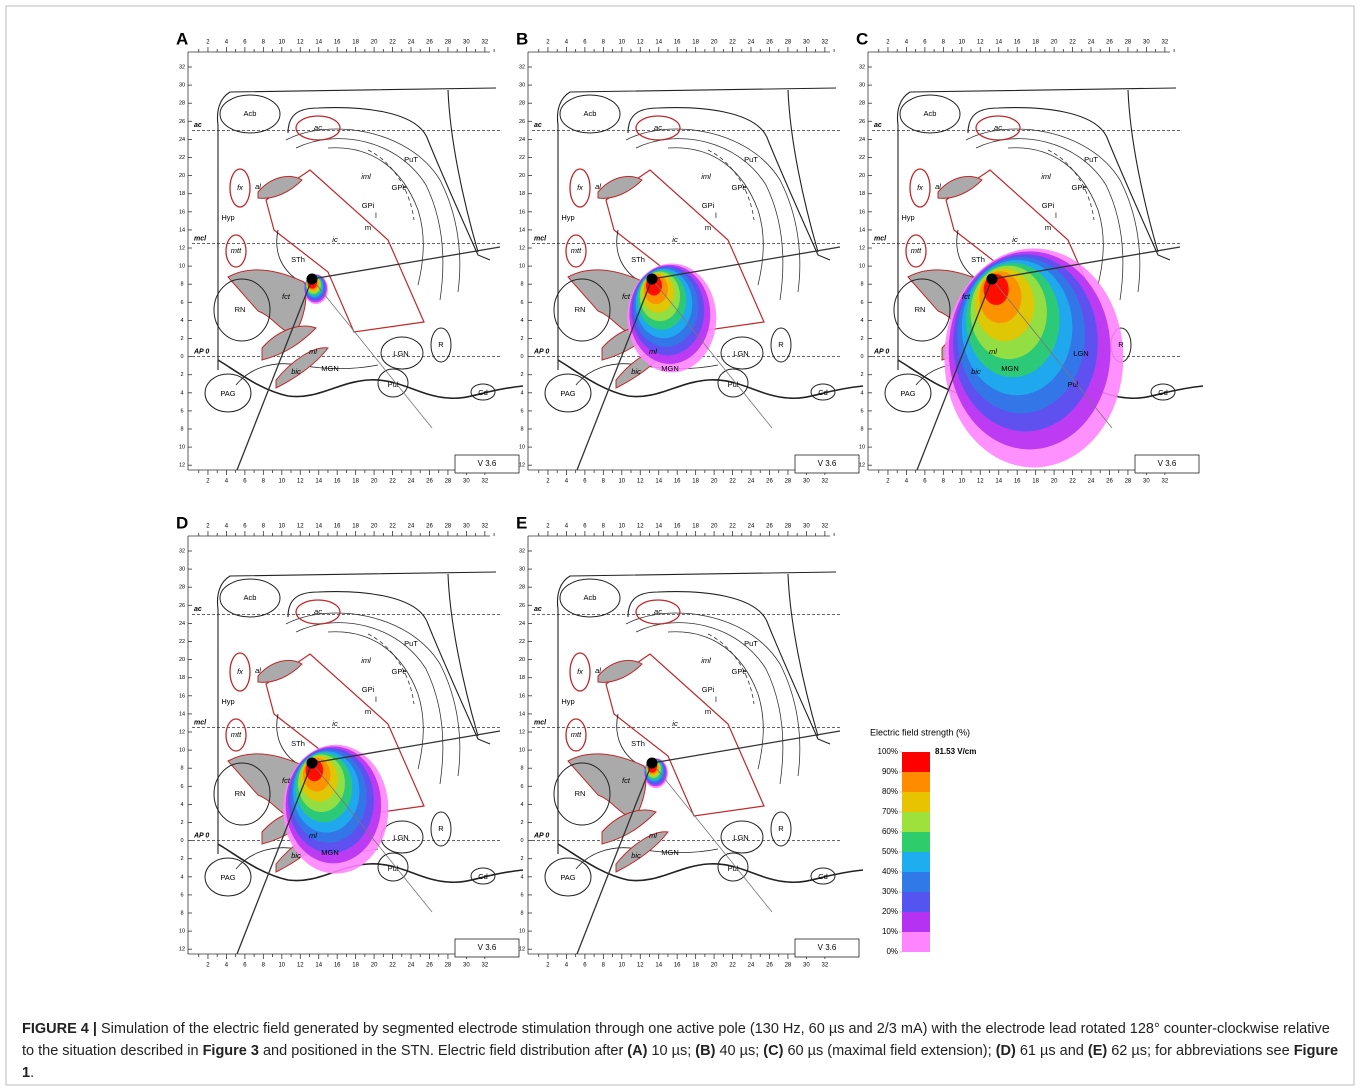  I want to click on legend-tick-label: 30%, so click(890, 891).